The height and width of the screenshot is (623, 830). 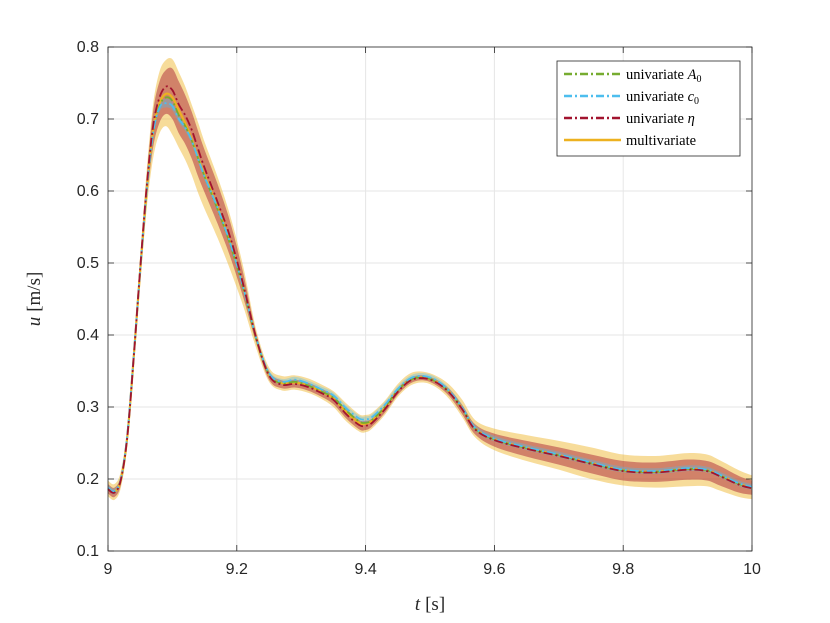 What do you see at coordinates (88, 47) in the screenshot?
I see `y-tick-label: 0.8` at bounding box center [88, 47].